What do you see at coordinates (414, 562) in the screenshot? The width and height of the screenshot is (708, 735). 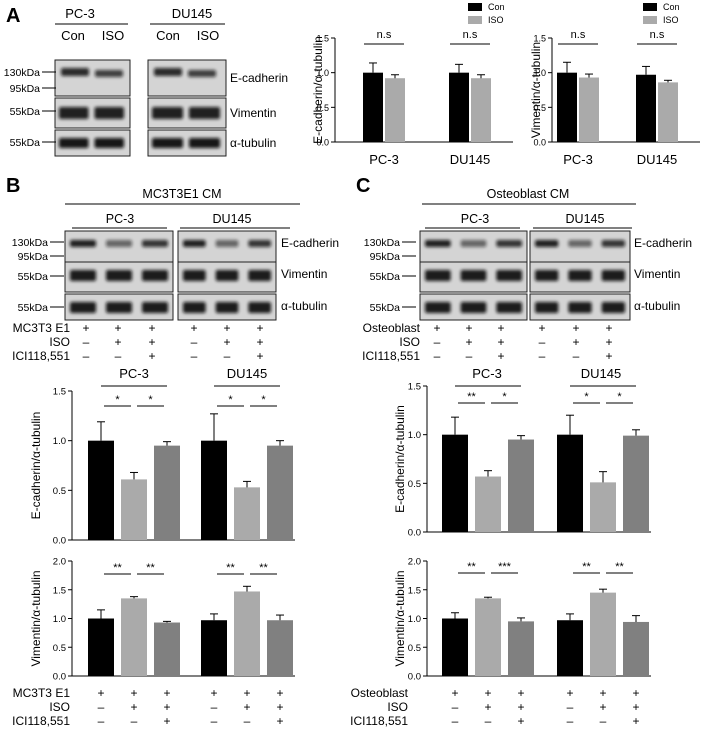 I see `y-tick-label: 2.0` at bounding box center [414, 562].